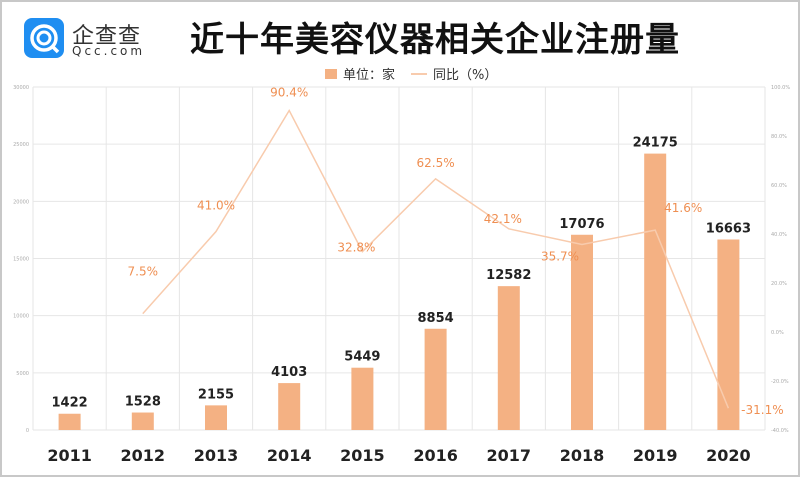 The image size is (800, 477). Describe the element at coordinates (216, 394) in the screenshot. I see `bar-label-2013: 2155` at that location.